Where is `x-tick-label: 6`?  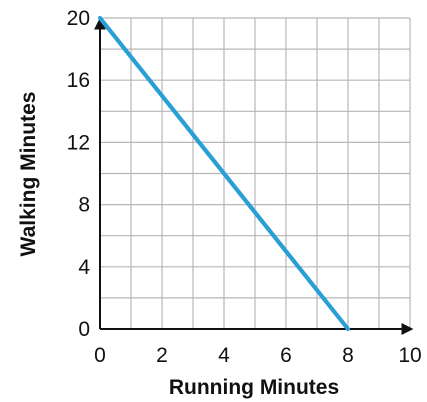 x-tick-label: 6 is located at coordinates (286, 355).